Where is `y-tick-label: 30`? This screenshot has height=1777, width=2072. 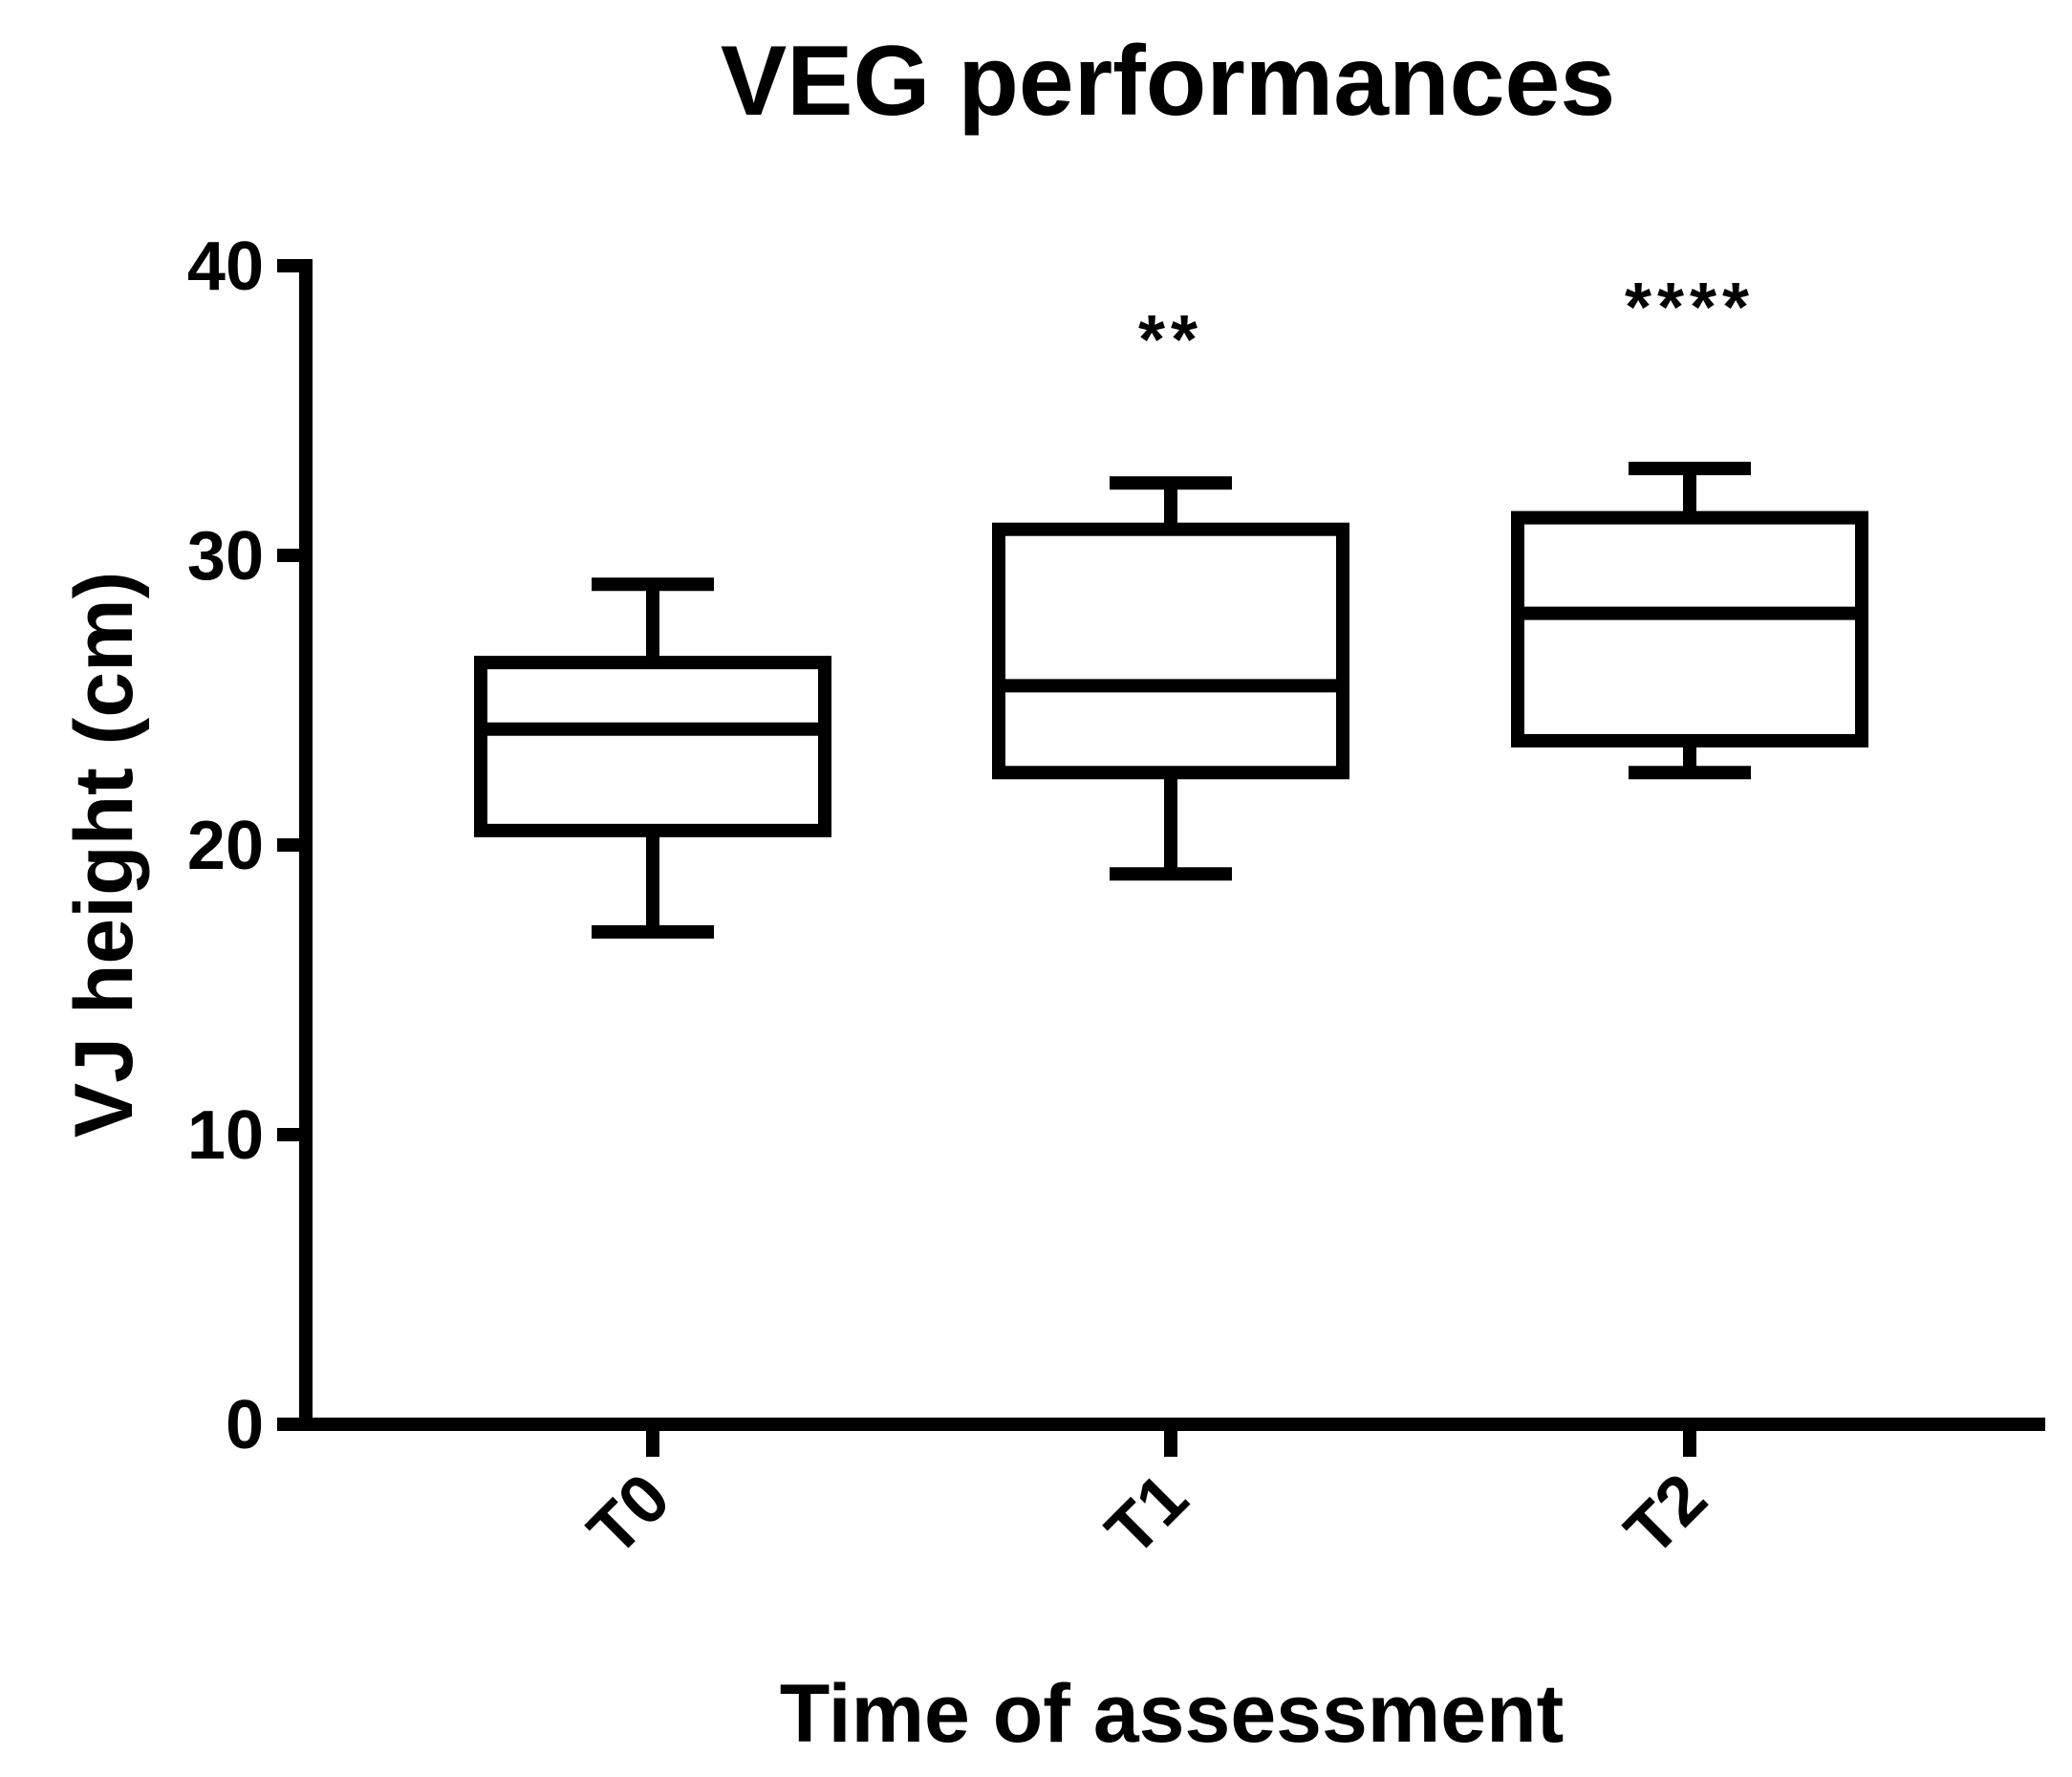
y-tick-label: 30 is located at coordinates (225, 556).